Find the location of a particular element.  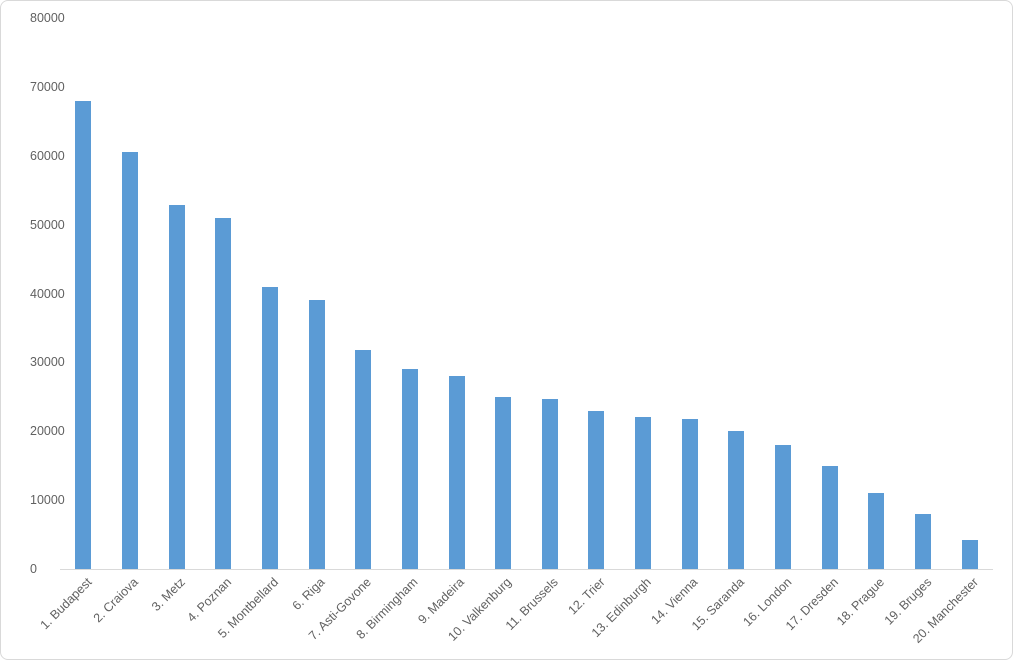

x-axis-tick-label: 2. Craiova is located at coordinates (115, 600).